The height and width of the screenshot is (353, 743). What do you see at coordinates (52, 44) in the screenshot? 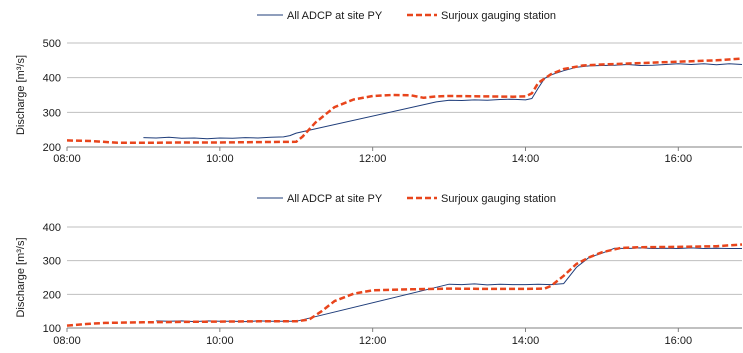
I see `y-tick-label: 500` at bounding box center [52, 44].